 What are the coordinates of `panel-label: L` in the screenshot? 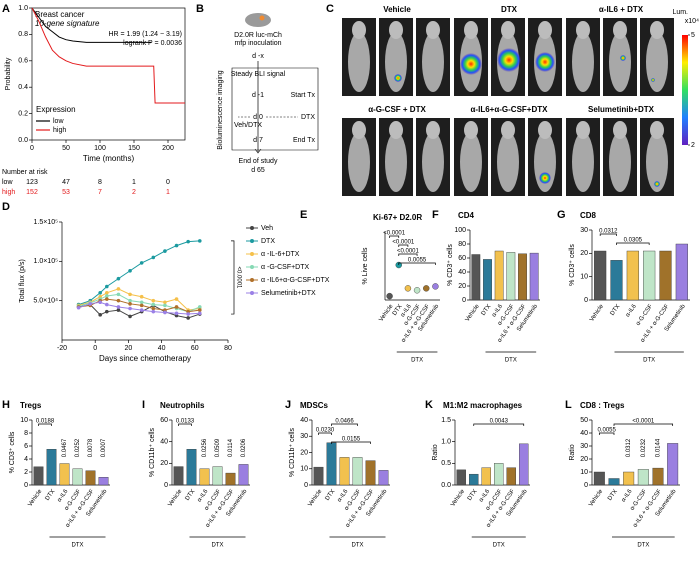 It's located at (568, 405).